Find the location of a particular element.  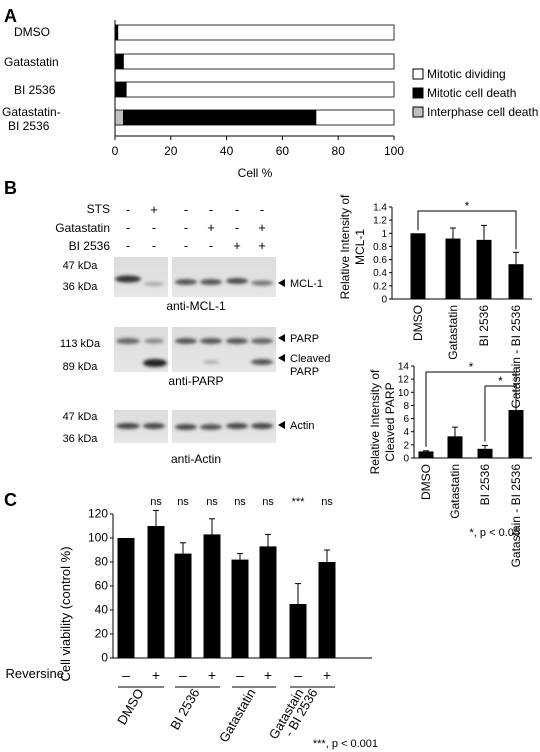

chart-mcl1-ylabel-line2: MCL-1 is located at coordinates (360, 247).